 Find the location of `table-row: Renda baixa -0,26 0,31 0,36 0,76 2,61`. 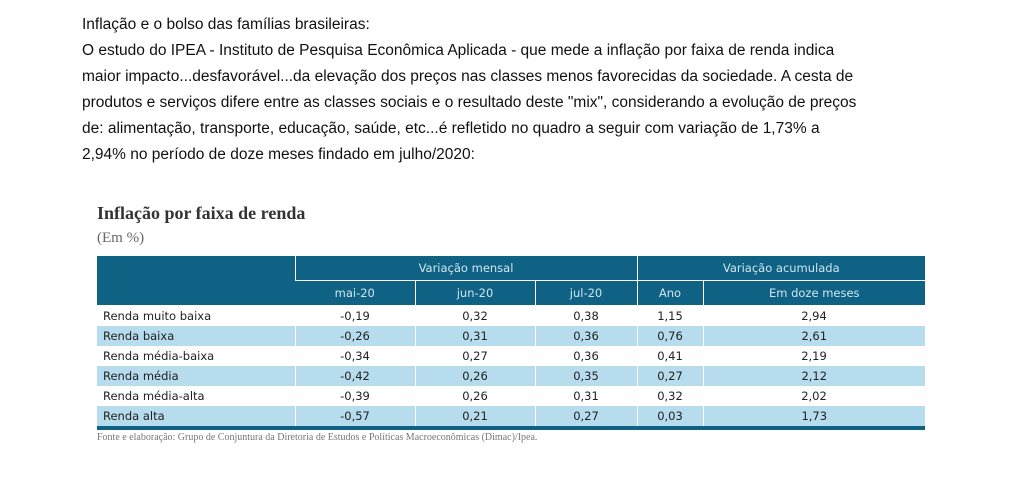

table-row: Renda baixa -0,26 0,31 0,36 0,76 2,61 is located at coordinates (511, 336).